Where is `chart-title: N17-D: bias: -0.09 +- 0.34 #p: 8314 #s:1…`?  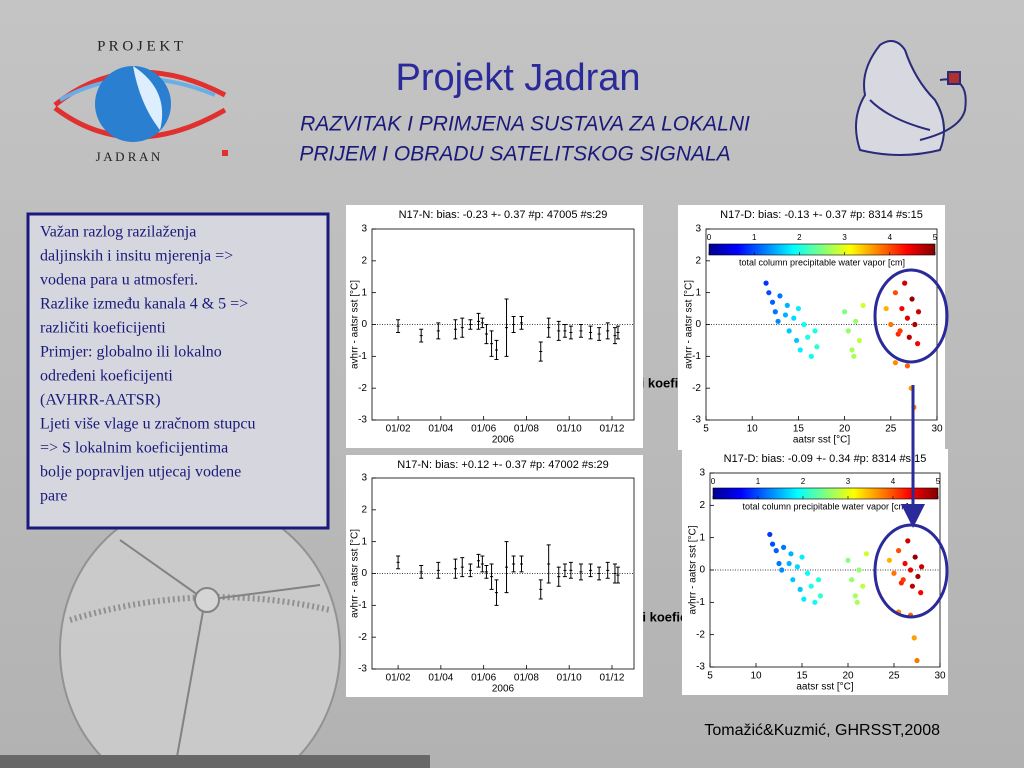
chart-title: N17-D: bias: -0.09 +- 0.34 #p: 8314 #s:1… is located at coordinates (825, 459).